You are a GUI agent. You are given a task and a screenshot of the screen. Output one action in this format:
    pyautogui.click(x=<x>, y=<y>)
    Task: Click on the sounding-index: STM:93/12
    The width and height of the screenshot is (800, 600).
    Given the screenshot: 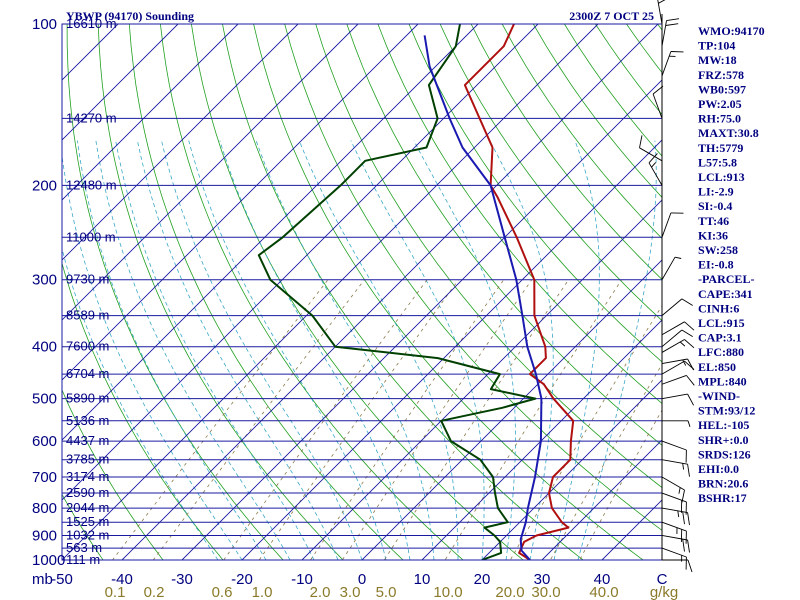 What is the action you would take?
    pyautogui.click(x=726, y=411)
    